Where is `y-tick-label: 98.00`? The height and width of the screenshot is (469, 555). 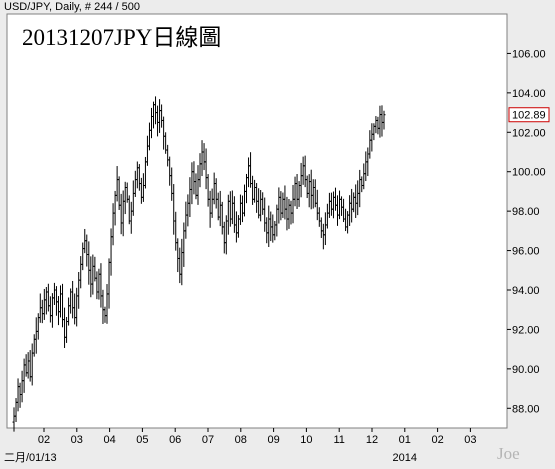 y-tick-label: 98.00 is located at coordinates (526, 212).